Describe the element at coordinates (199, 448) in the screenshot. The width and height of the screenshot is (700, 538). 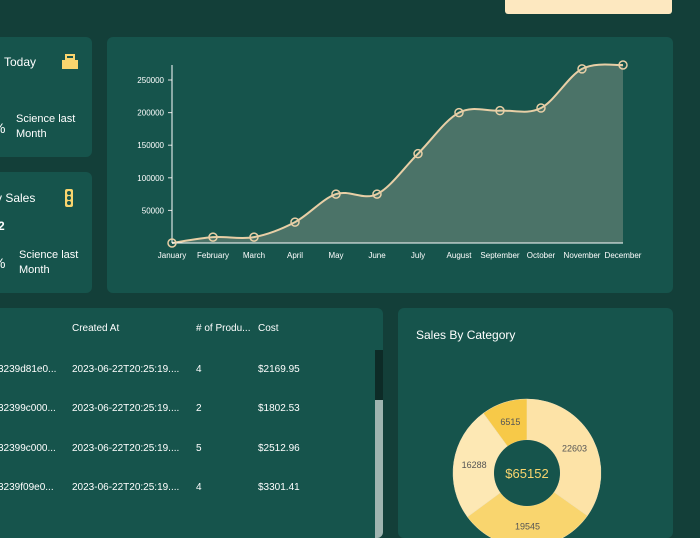
I see `table-cell: 5` at that location.